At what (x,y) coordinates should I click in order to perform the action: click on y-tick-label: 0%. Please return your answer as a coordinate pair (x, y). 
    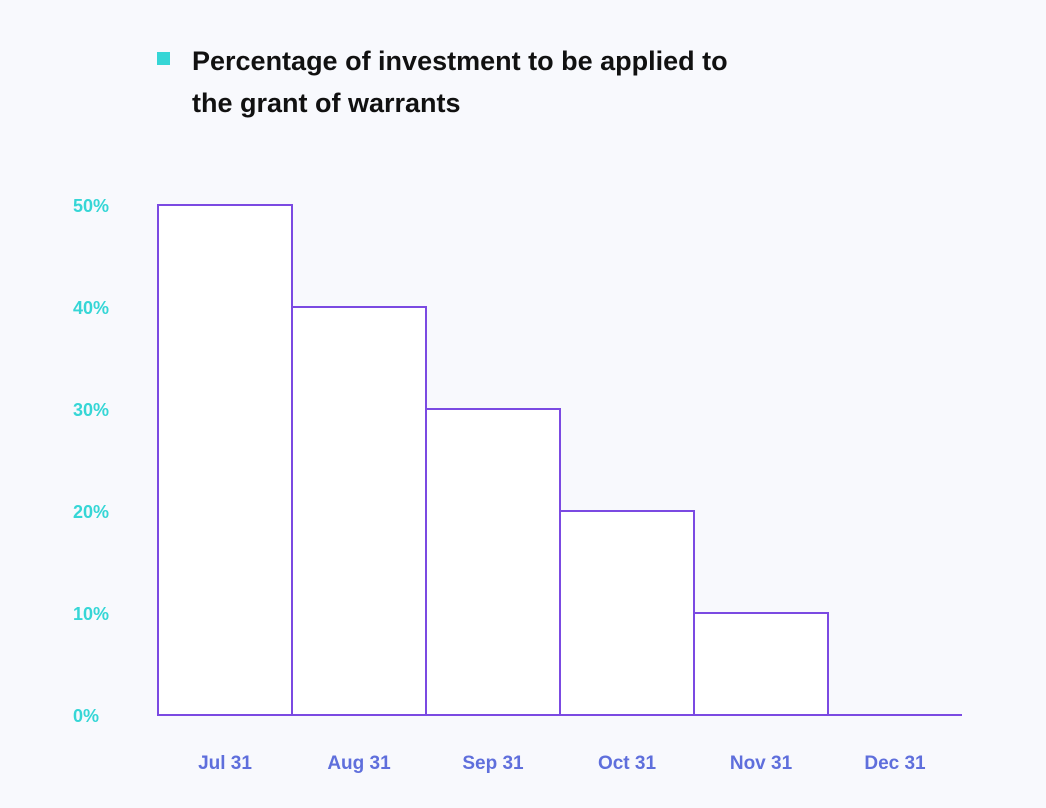
    Looking at the image, I should click on (86, 716).